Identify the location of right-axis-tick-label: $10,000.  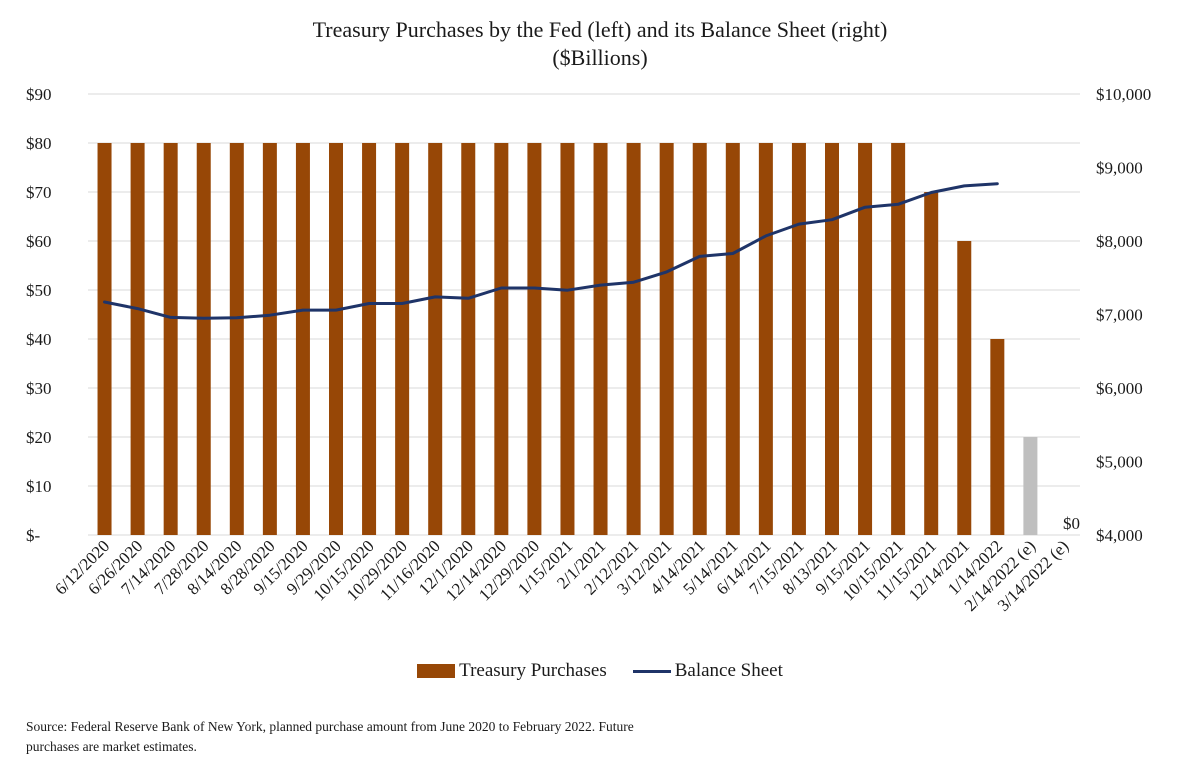
(1123, 94).